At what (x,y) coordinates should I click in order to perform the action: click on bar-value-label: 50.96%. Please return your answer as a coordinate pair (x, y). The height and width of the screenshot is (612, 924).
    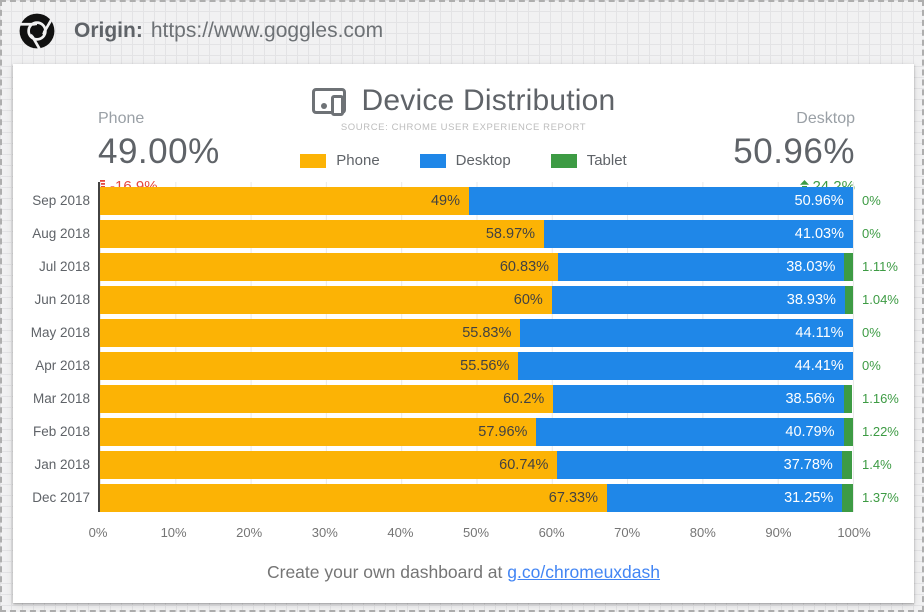
    Looking at the image, I should click on (819, 201).